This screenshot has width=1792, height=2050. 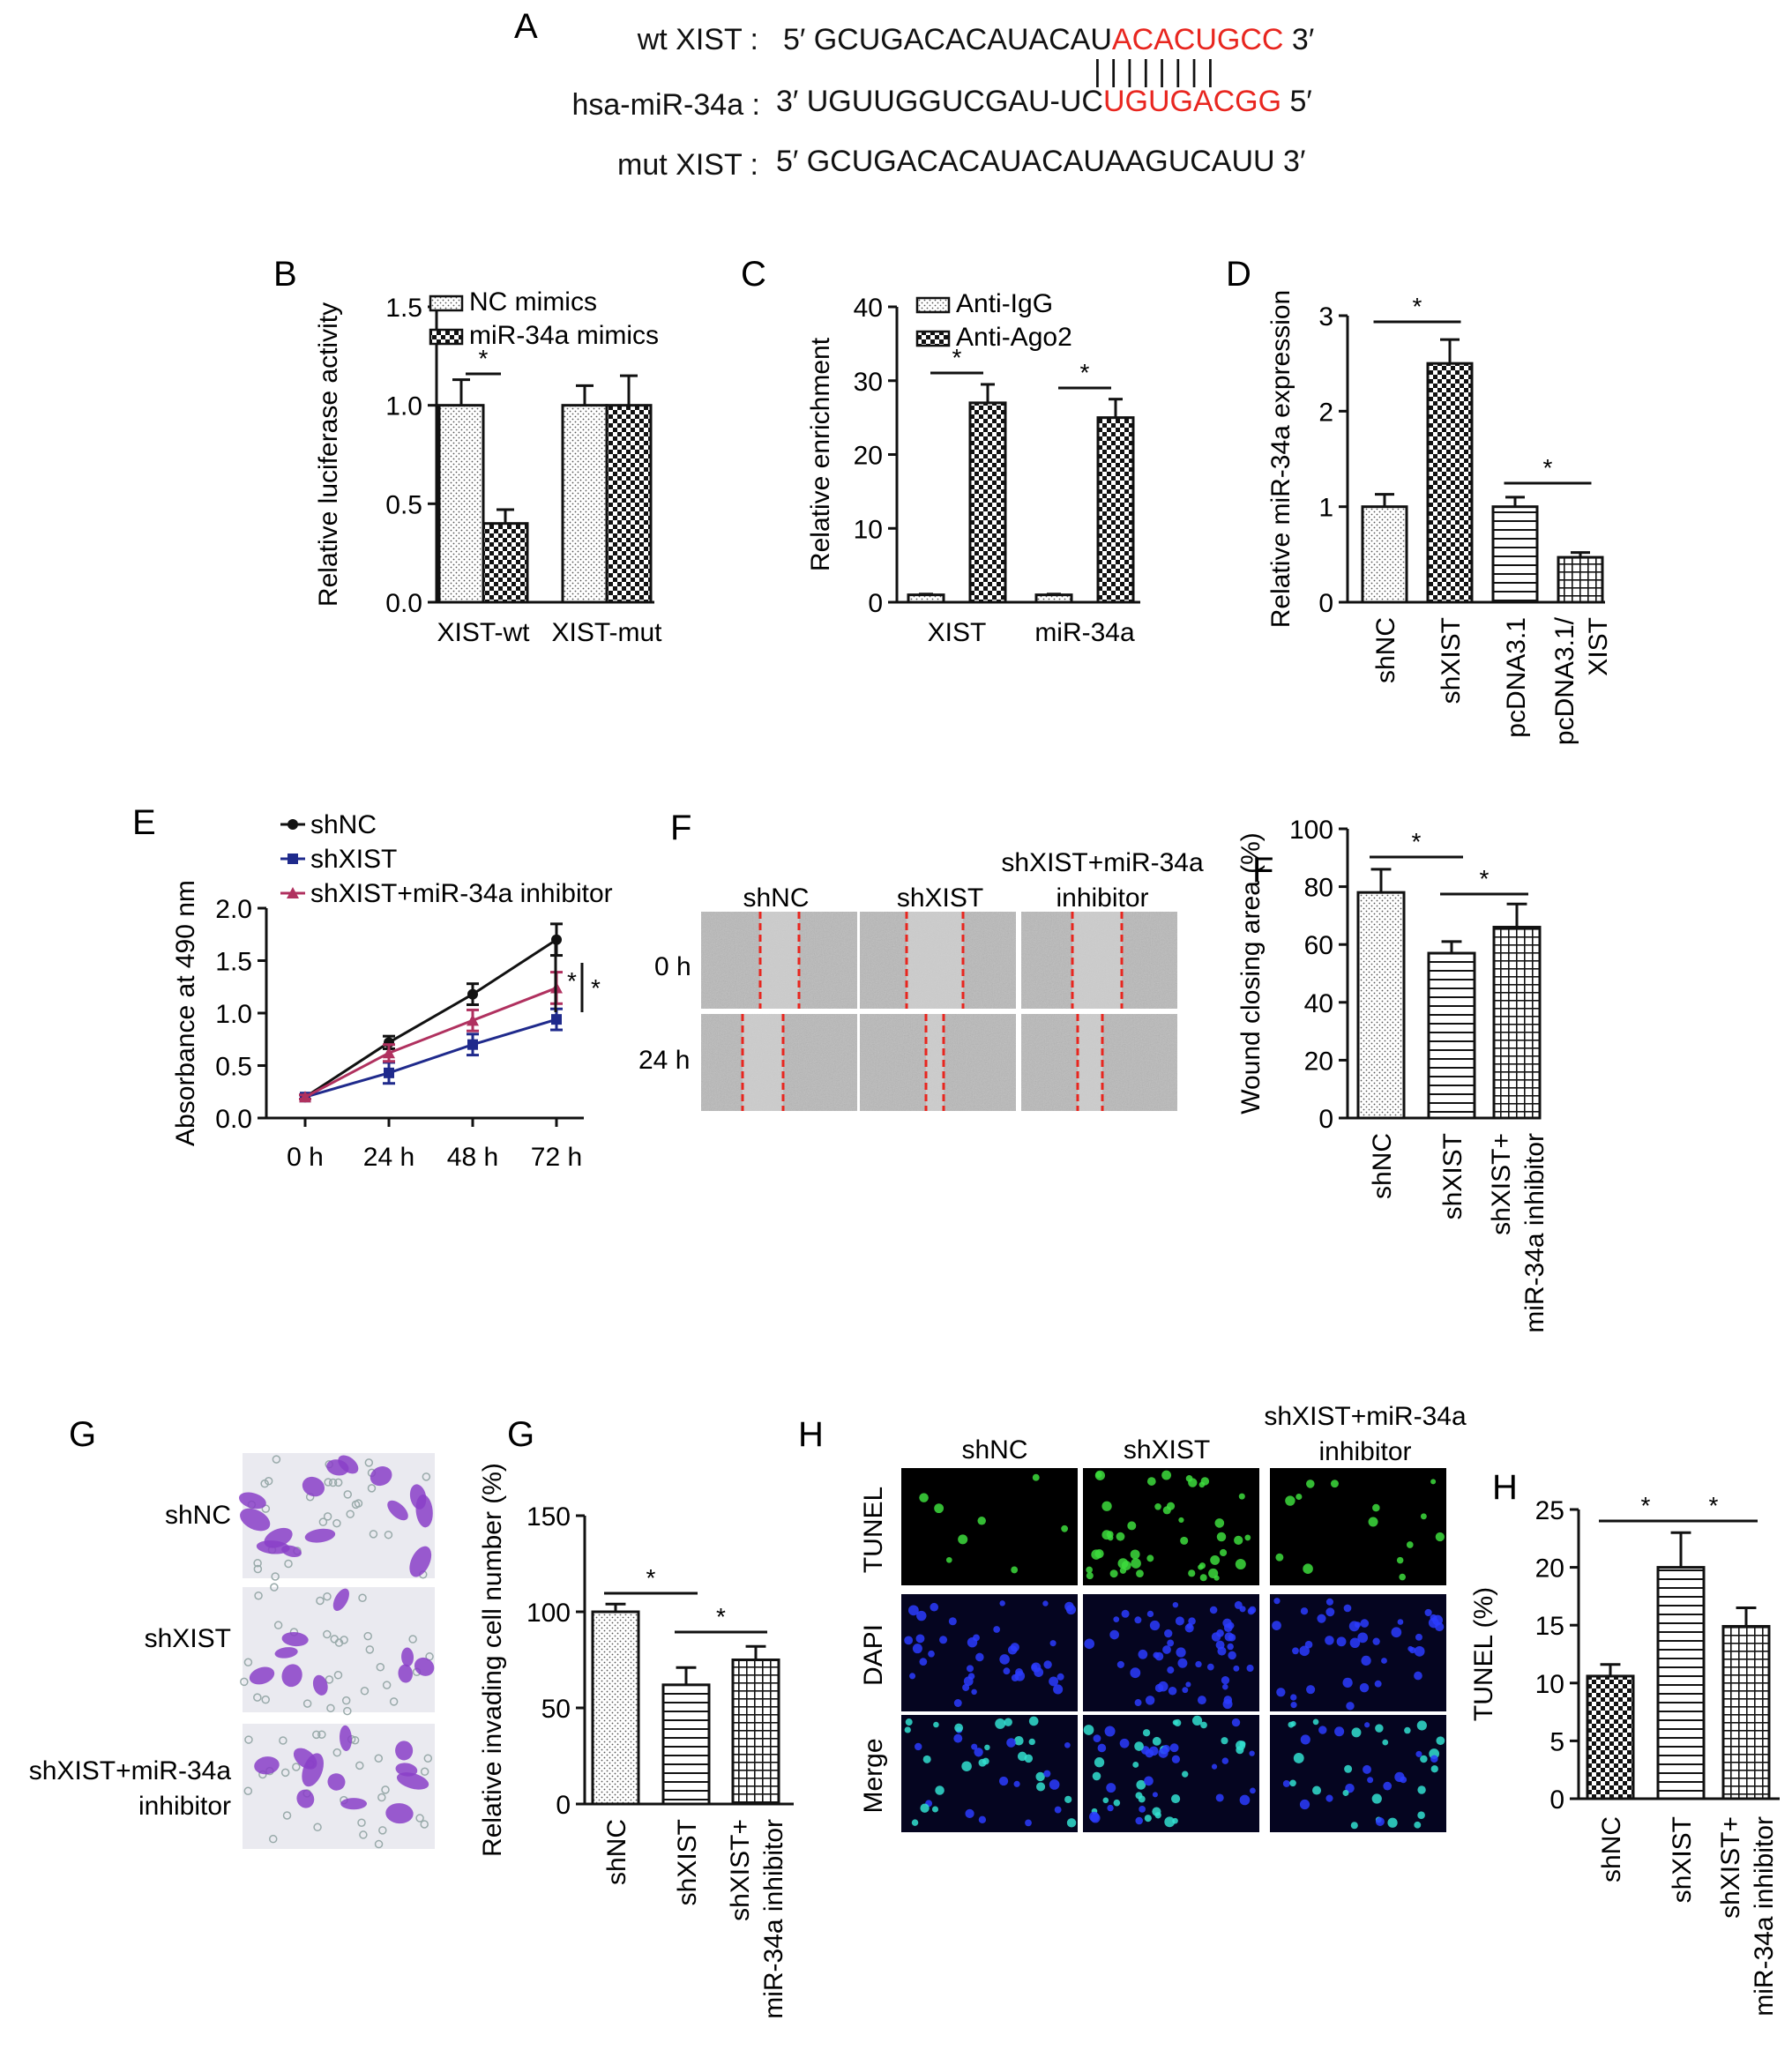 I want to click on x-tick-label: 48 h, so click(x=472, y=1157).